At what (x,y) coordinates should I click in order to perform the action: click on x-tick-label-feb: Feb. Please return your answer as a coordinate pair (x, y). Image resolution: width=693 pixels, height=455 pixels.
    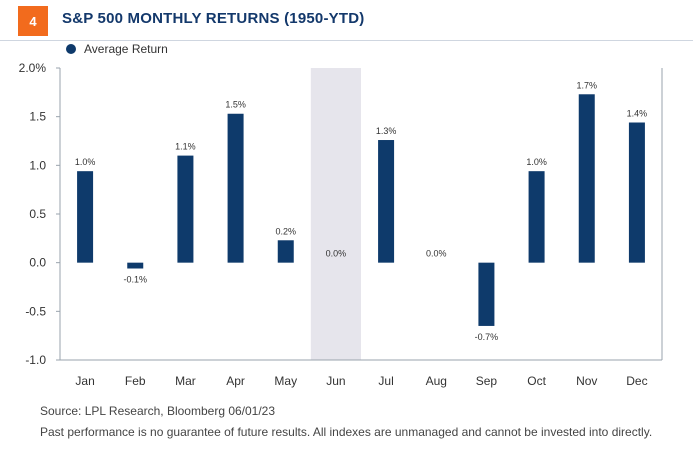
    Looking at the image, I should click on (135, 381).